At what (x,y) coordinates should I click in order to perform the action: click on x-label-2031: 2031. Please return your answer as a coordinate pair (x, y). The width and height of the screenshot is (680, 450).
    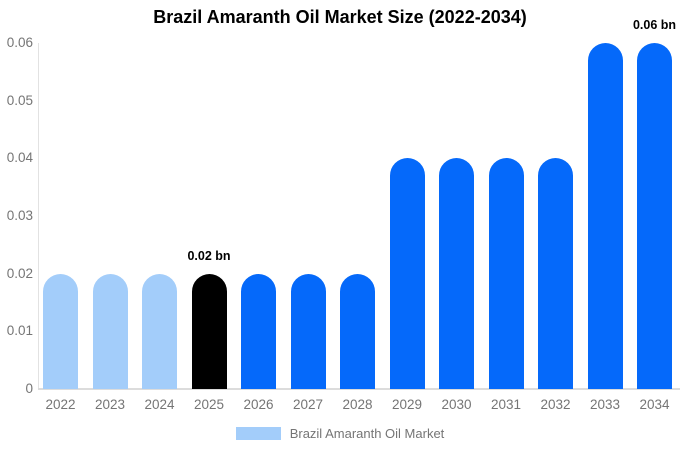
    Looking at the image, I should click on (506, 404).